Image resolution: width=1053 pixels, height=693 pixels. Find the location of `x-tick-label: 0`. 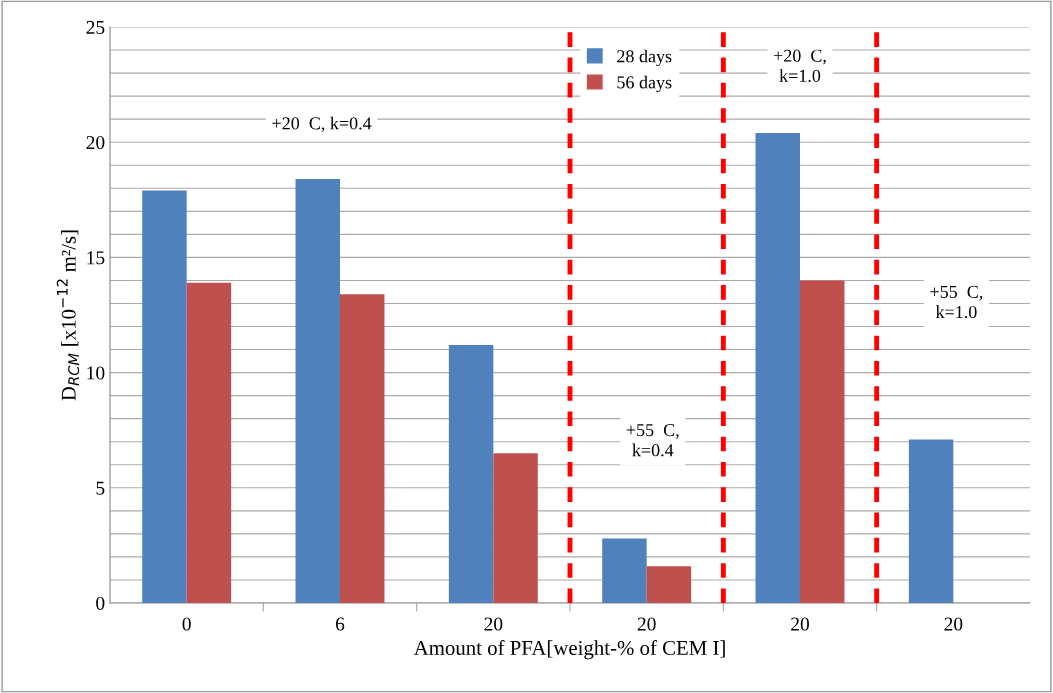

x-tick-label: 0 is located at coordinates (186, 624).